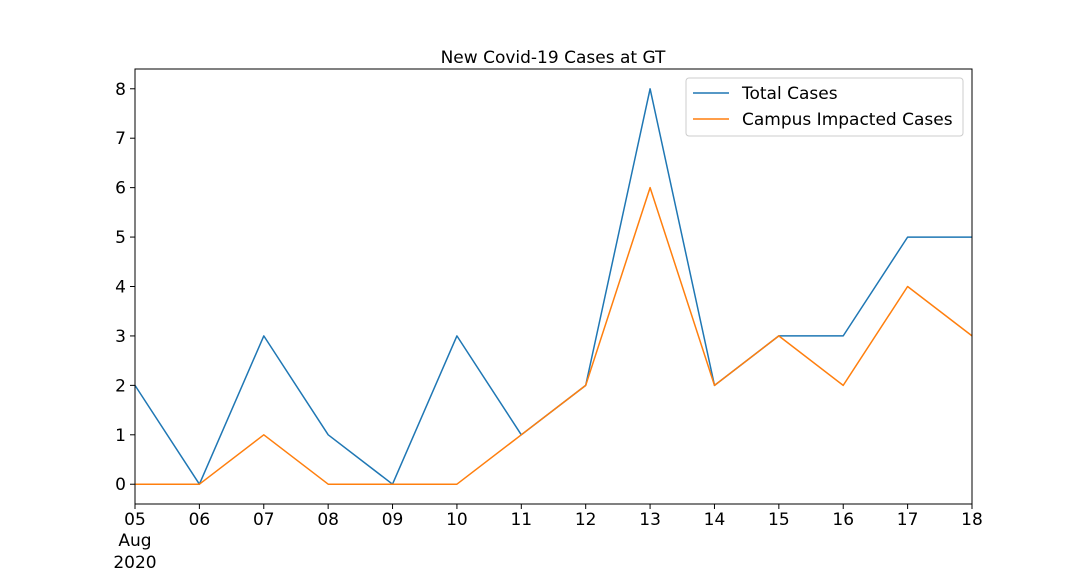  Describe the element at coordinates (134, 541) in the screenshot. I see `x-tick-sublabel: Aug` at that location.